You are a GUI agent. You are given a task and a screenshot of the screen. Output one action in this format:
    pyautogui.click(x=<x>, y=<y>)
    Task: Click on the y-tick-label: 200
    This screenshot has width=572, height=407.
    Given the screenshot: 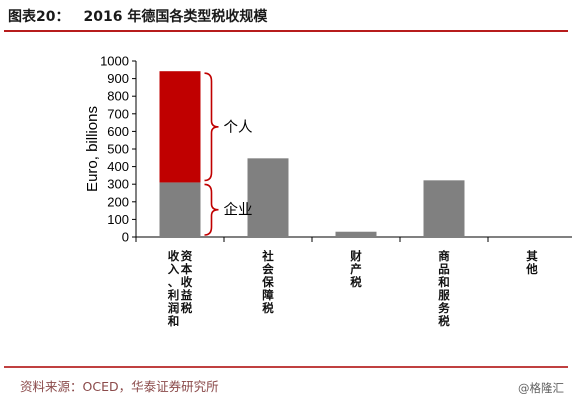 What is the action you would take?
    pyautogui.click(x=118, y=201)
    